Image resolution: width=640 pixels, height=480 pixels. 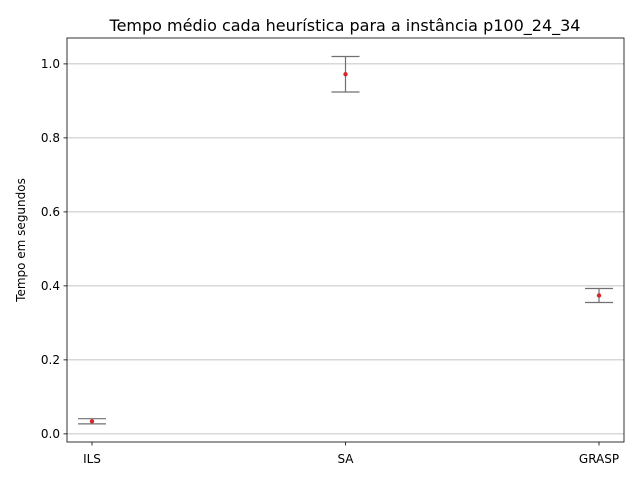 I want to click on y-tick-label: 0.6, so click(x=50, y=212).